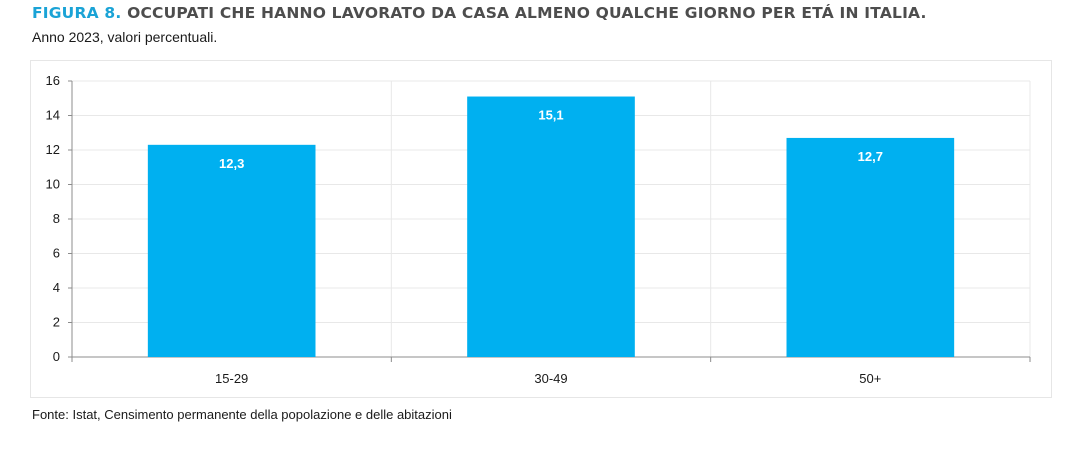  I want to click on y-tick-label: 14, so click(53, 115).